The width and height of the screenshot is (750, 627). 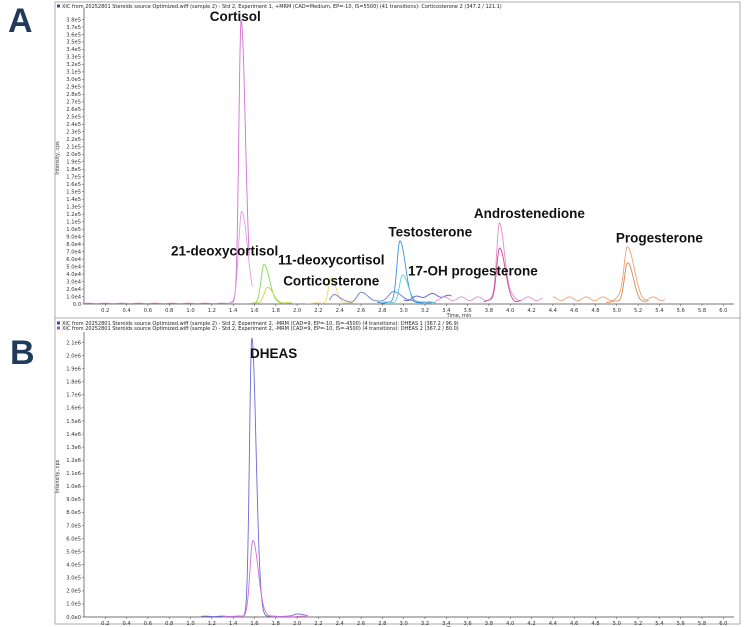 I want to click on y-tick-label: 1.2e6, so click(x=73, y=461).